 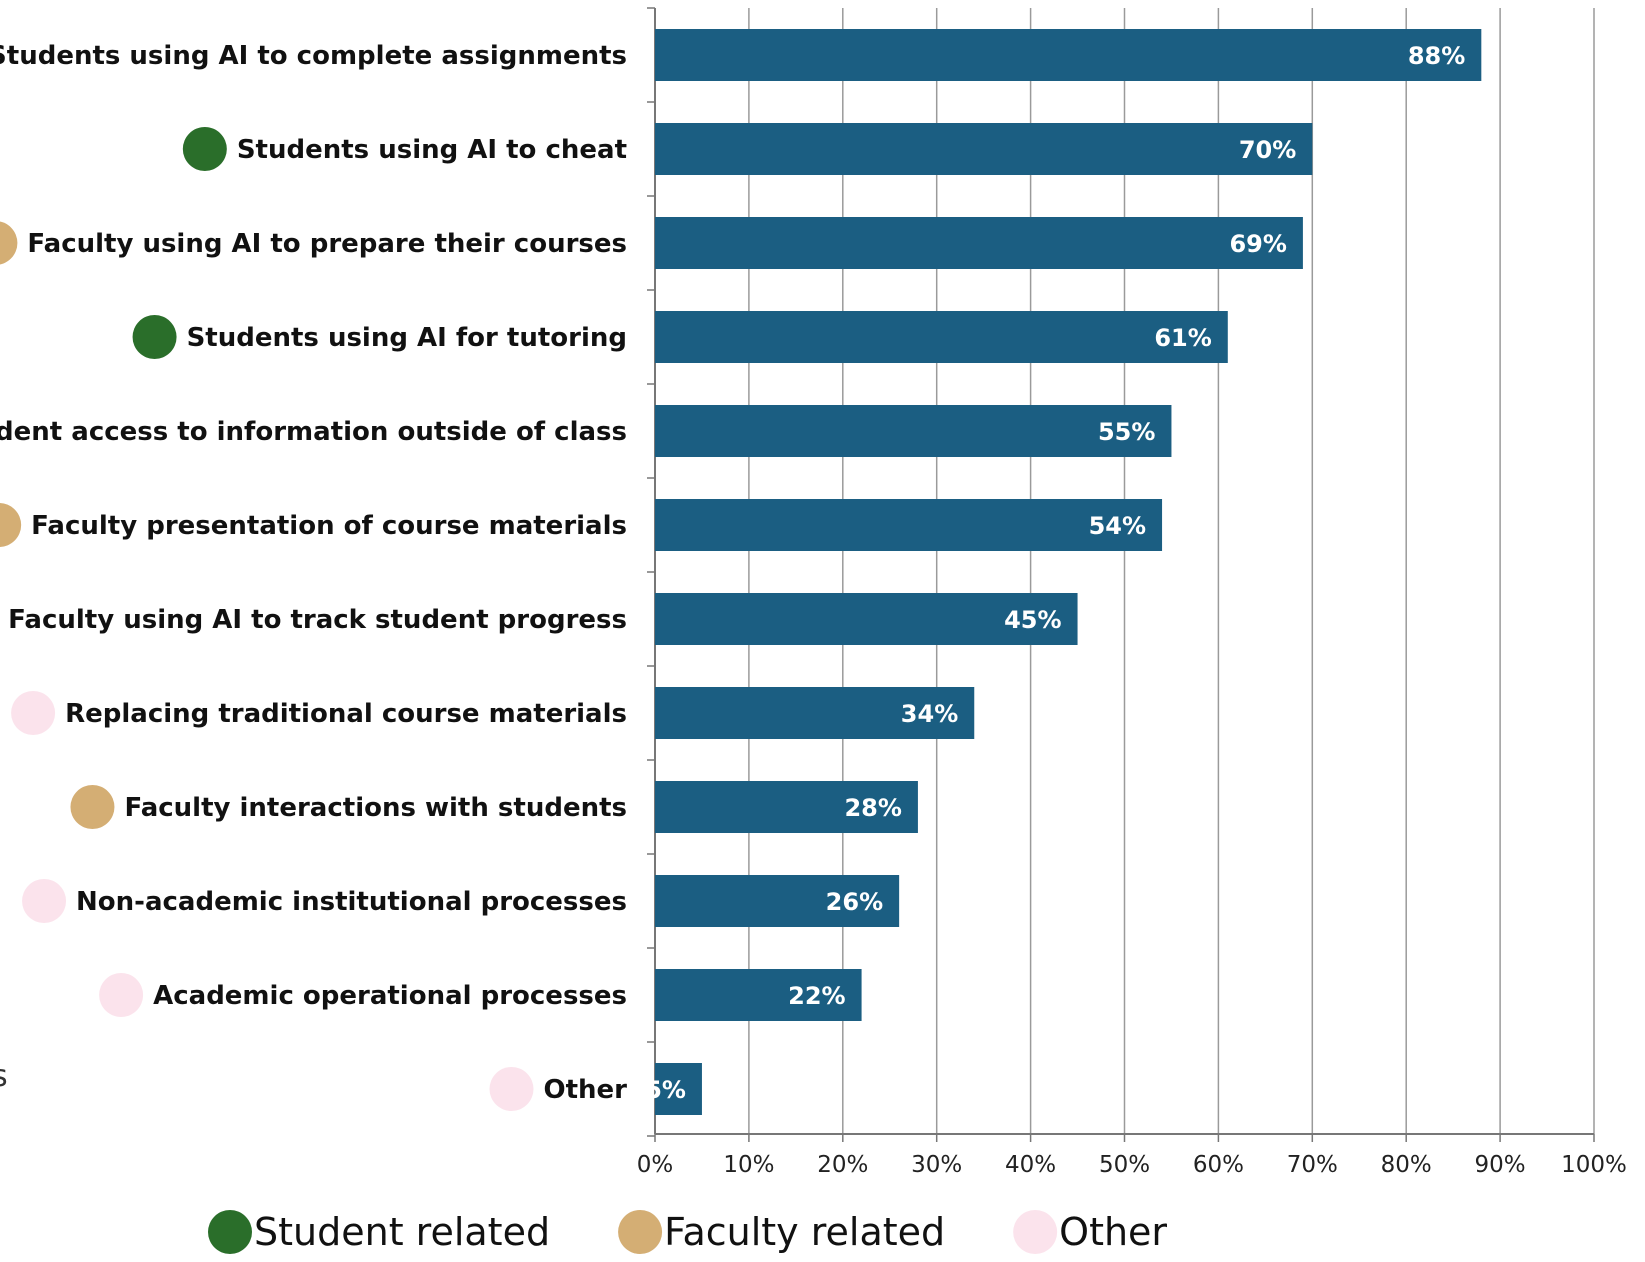 What do you see at coordinates (1436, 56) in the screenshot?
I see `bar-value-label: 88%` at bounding box center [1436, 56].